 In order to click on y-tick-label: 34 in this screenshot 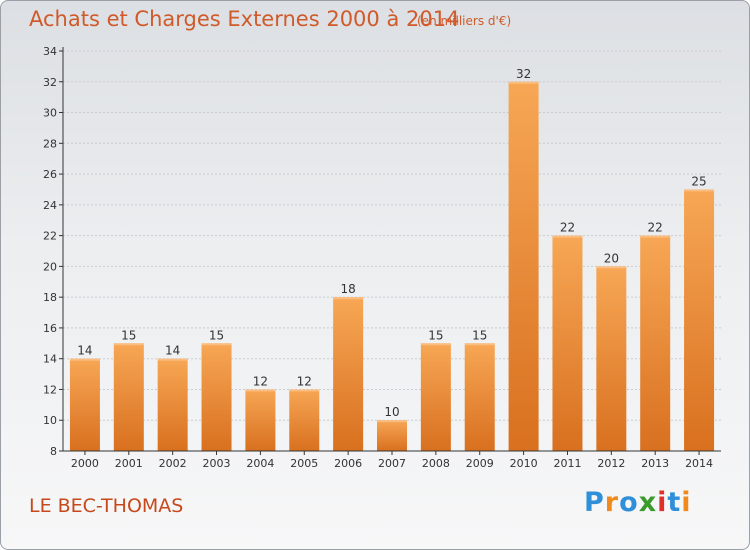, I will do `click(50, 51)`.